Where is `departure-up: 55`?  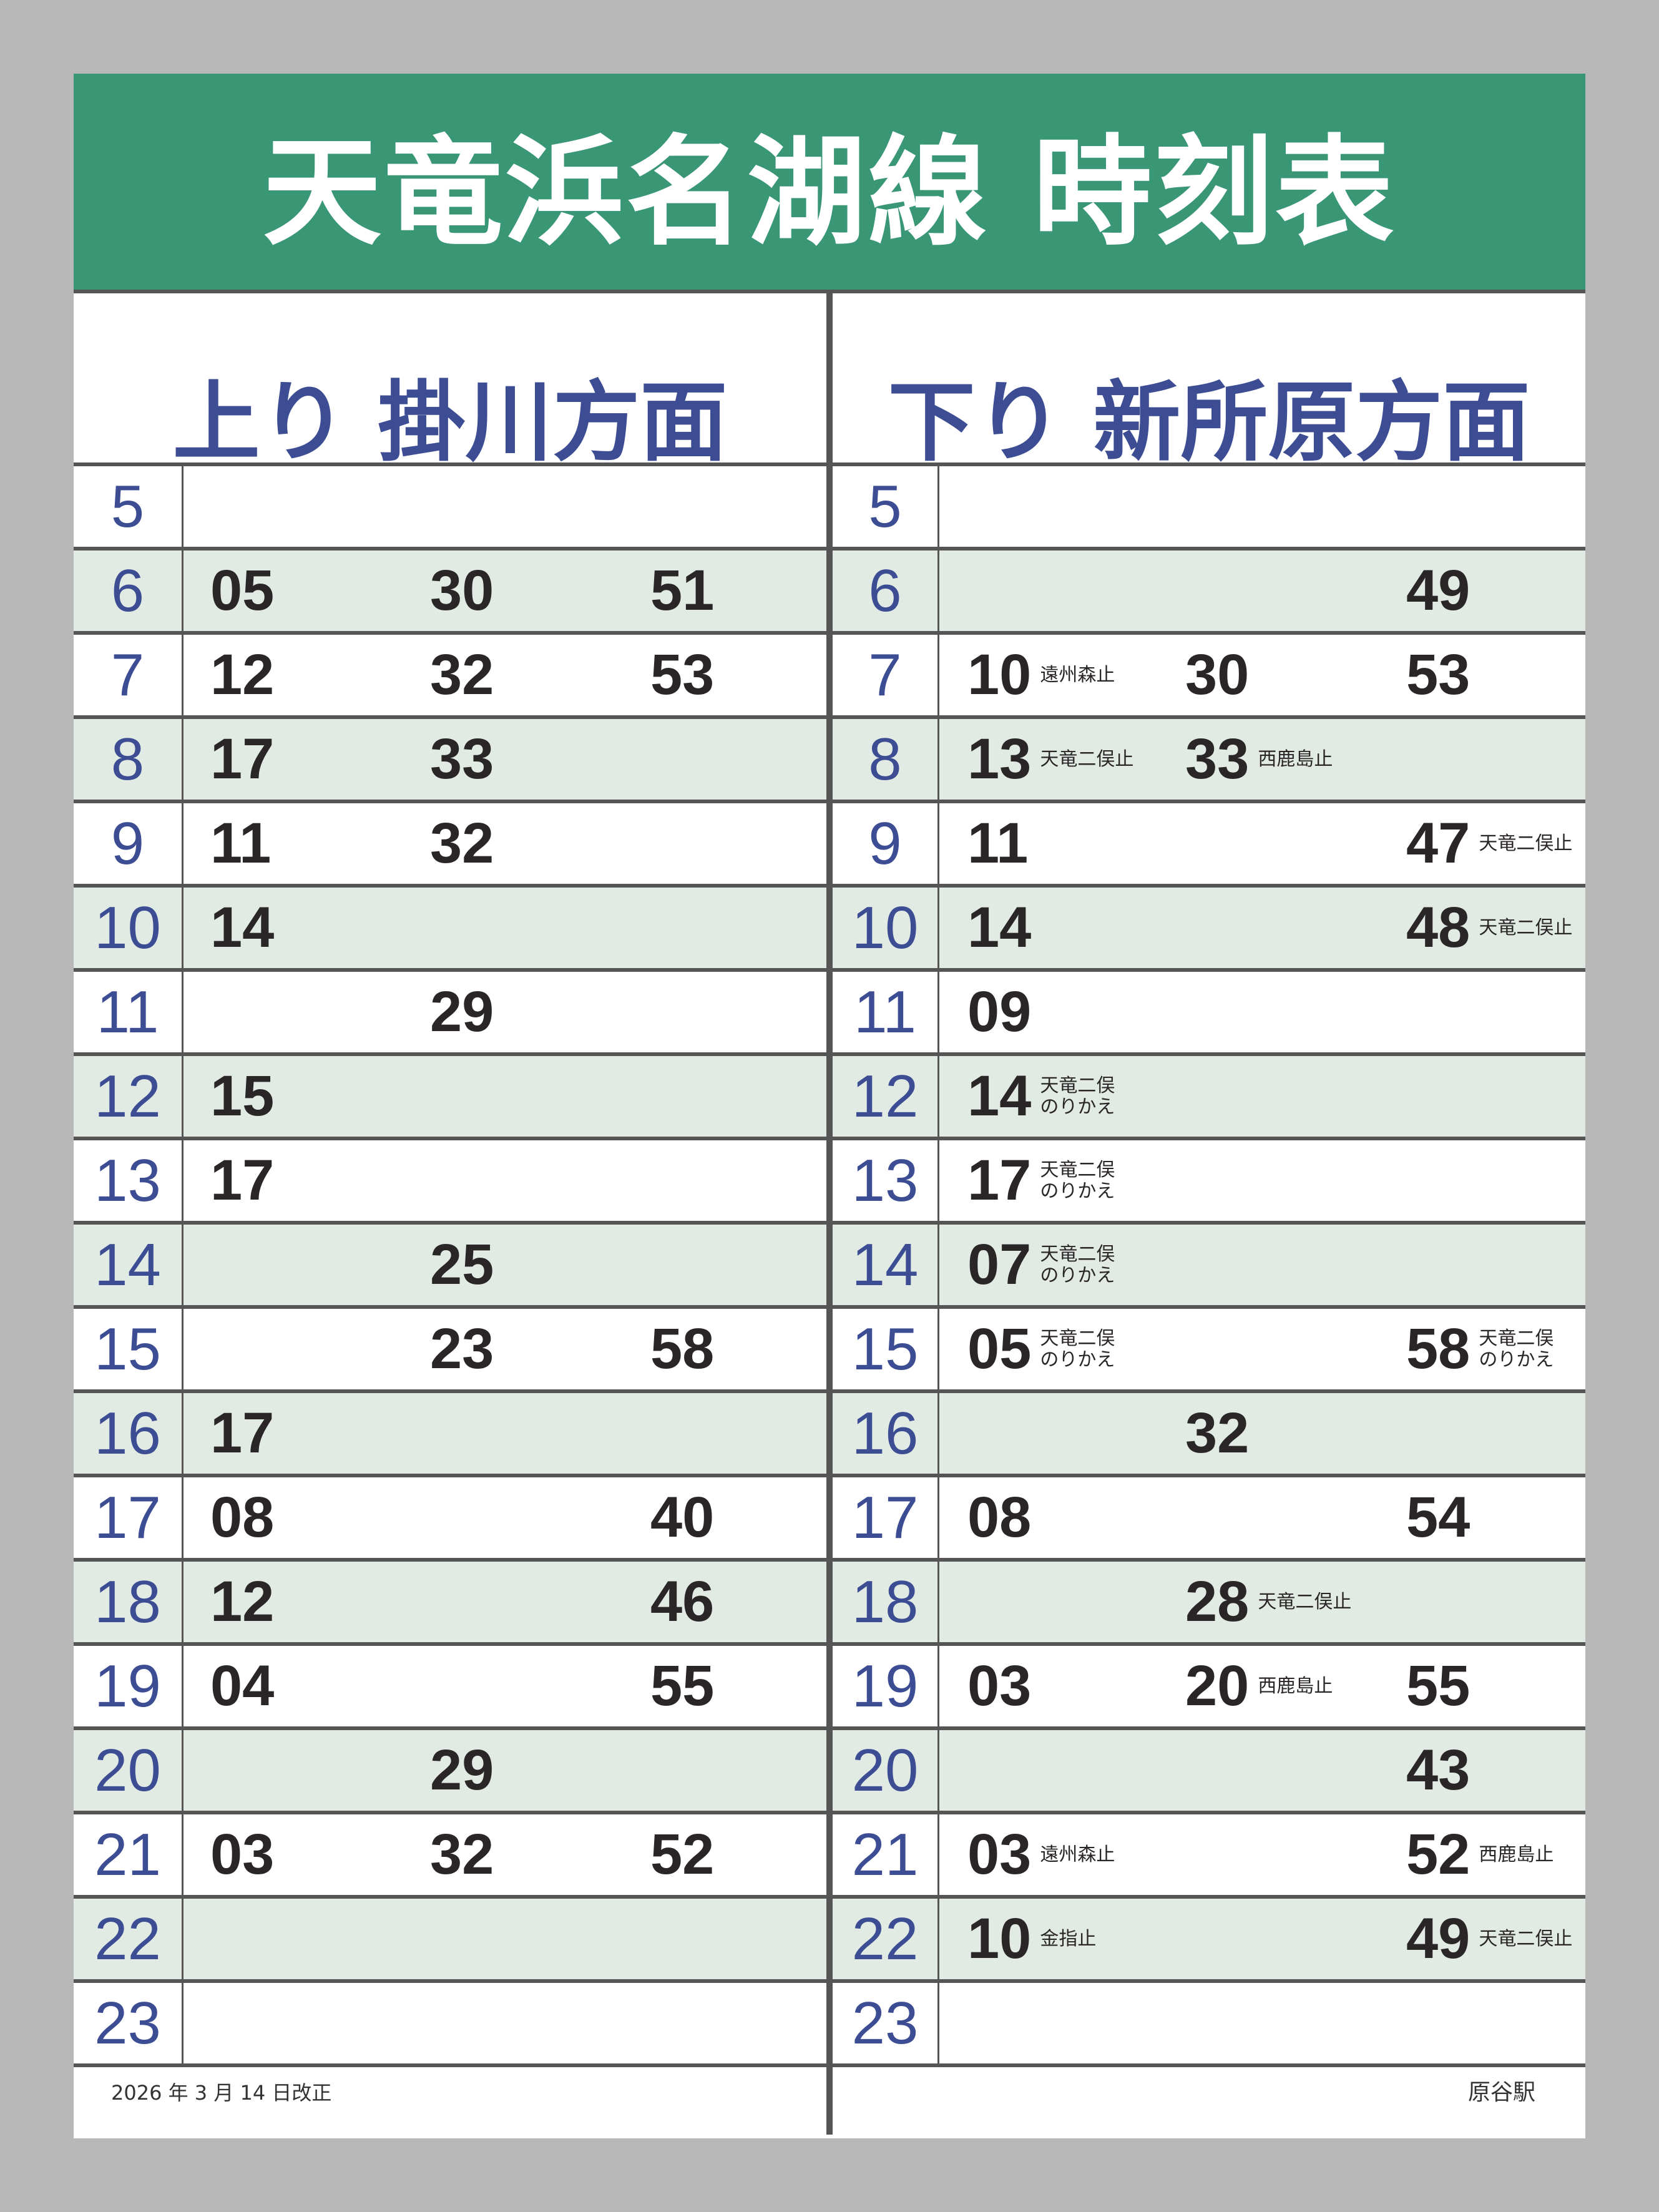 departure-up: 55 is located at coordinates (682, 1686).